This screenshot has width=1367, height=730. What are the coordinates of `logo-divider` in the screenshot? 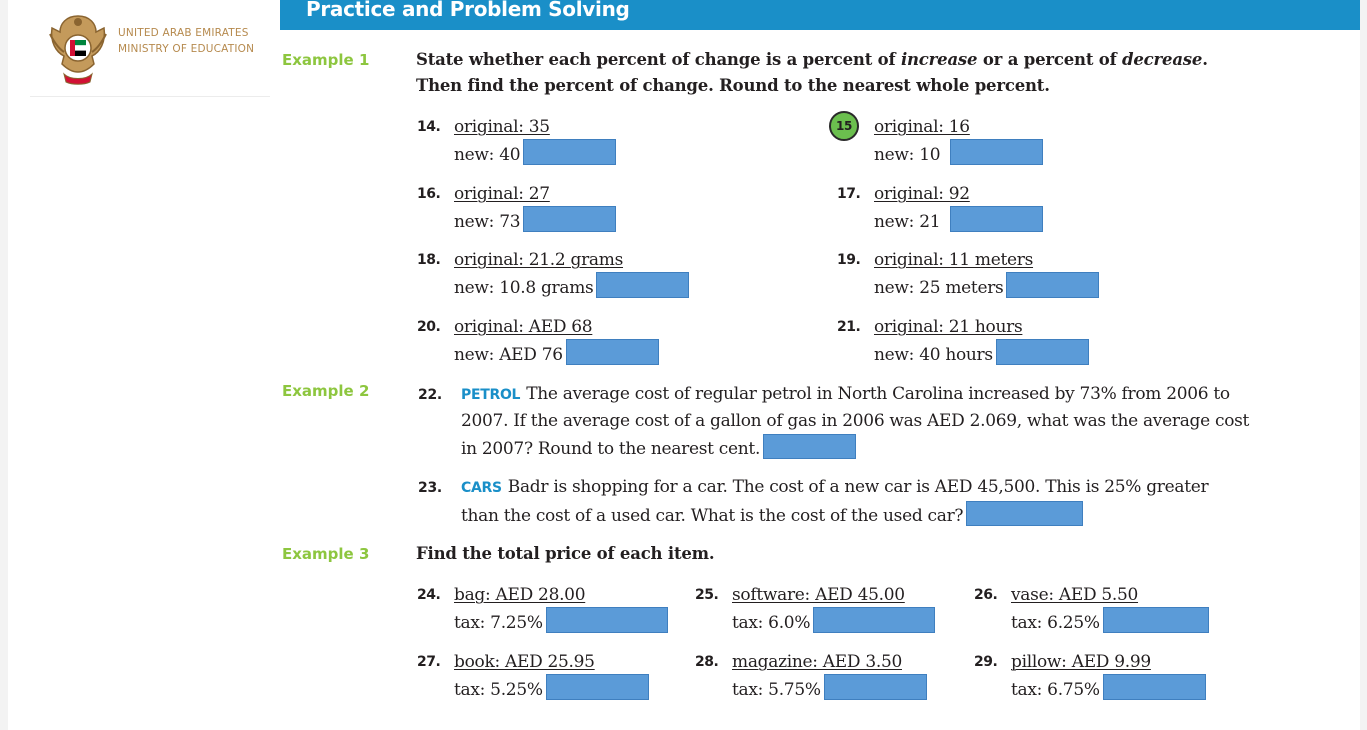 It's located at (150, 96).